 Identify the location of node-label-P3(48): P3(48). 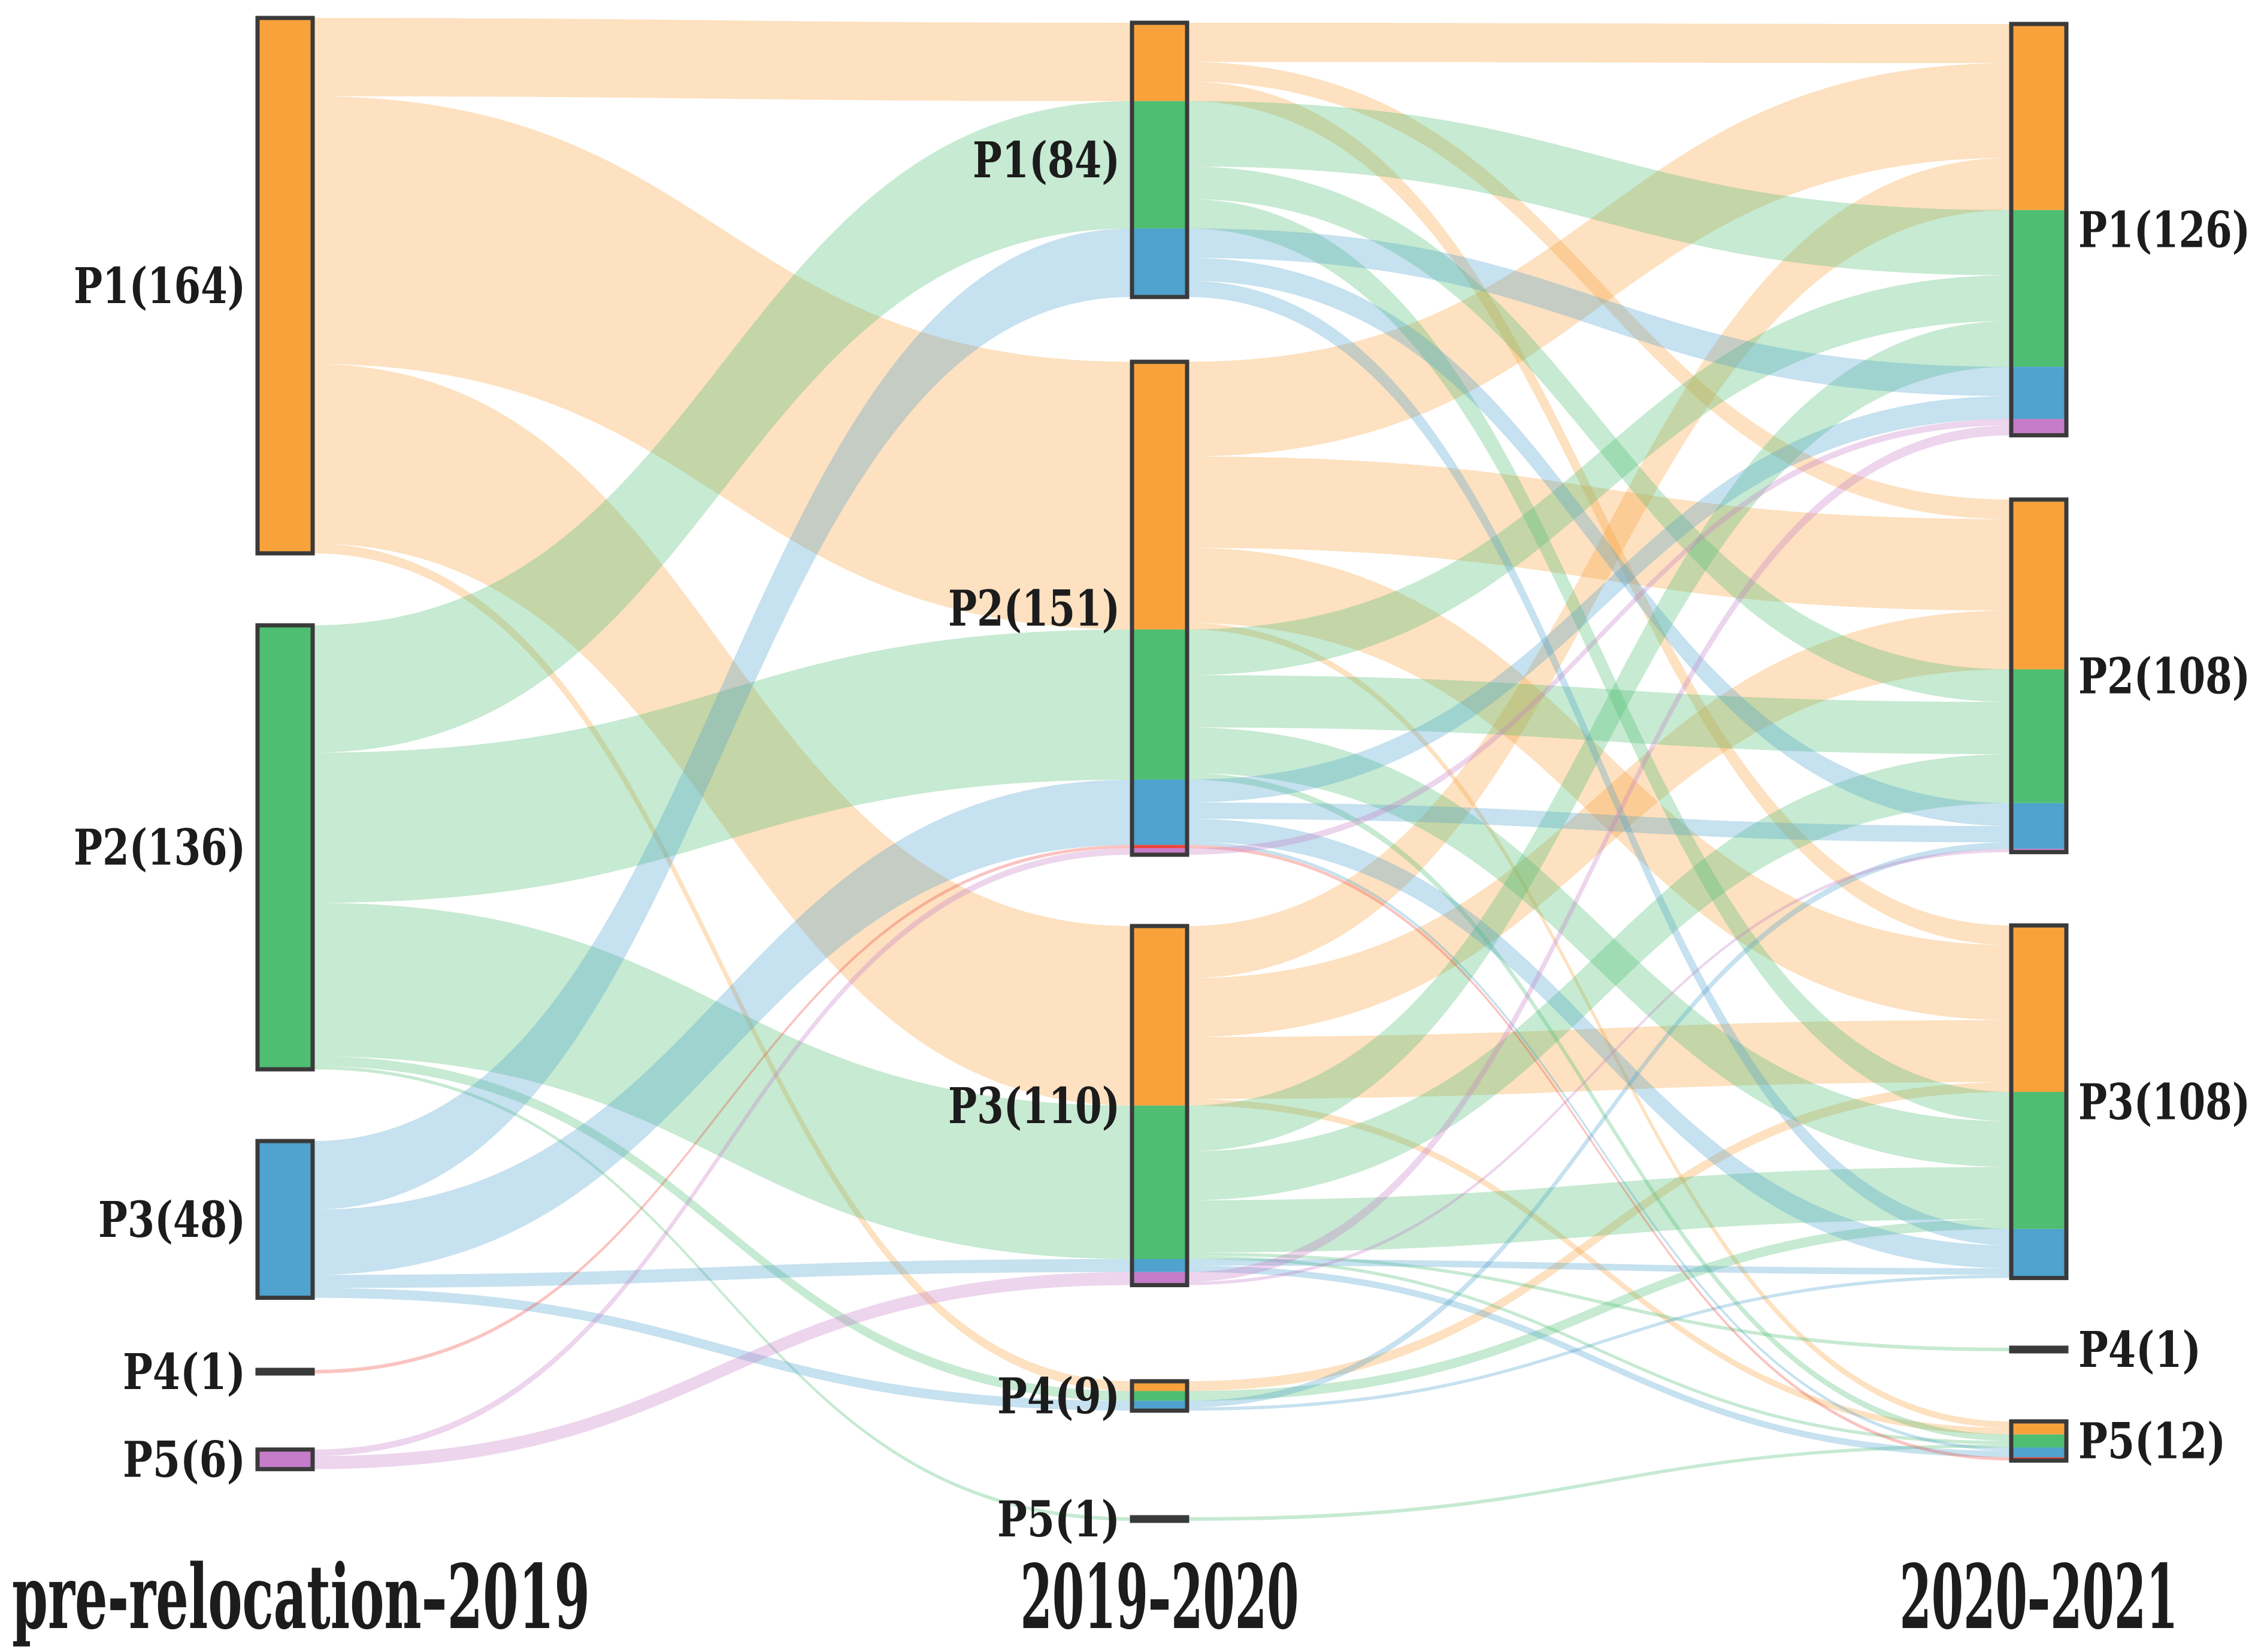
(172, 1220).